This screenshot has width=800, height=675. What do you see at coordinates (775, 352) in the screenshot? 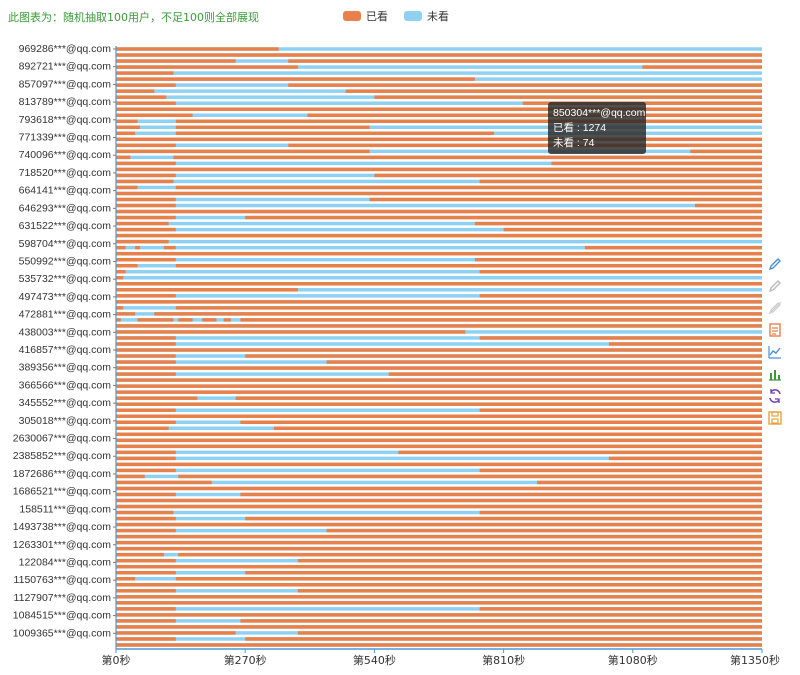
I see `line-chart-icon` at bounding box center [775, 352].